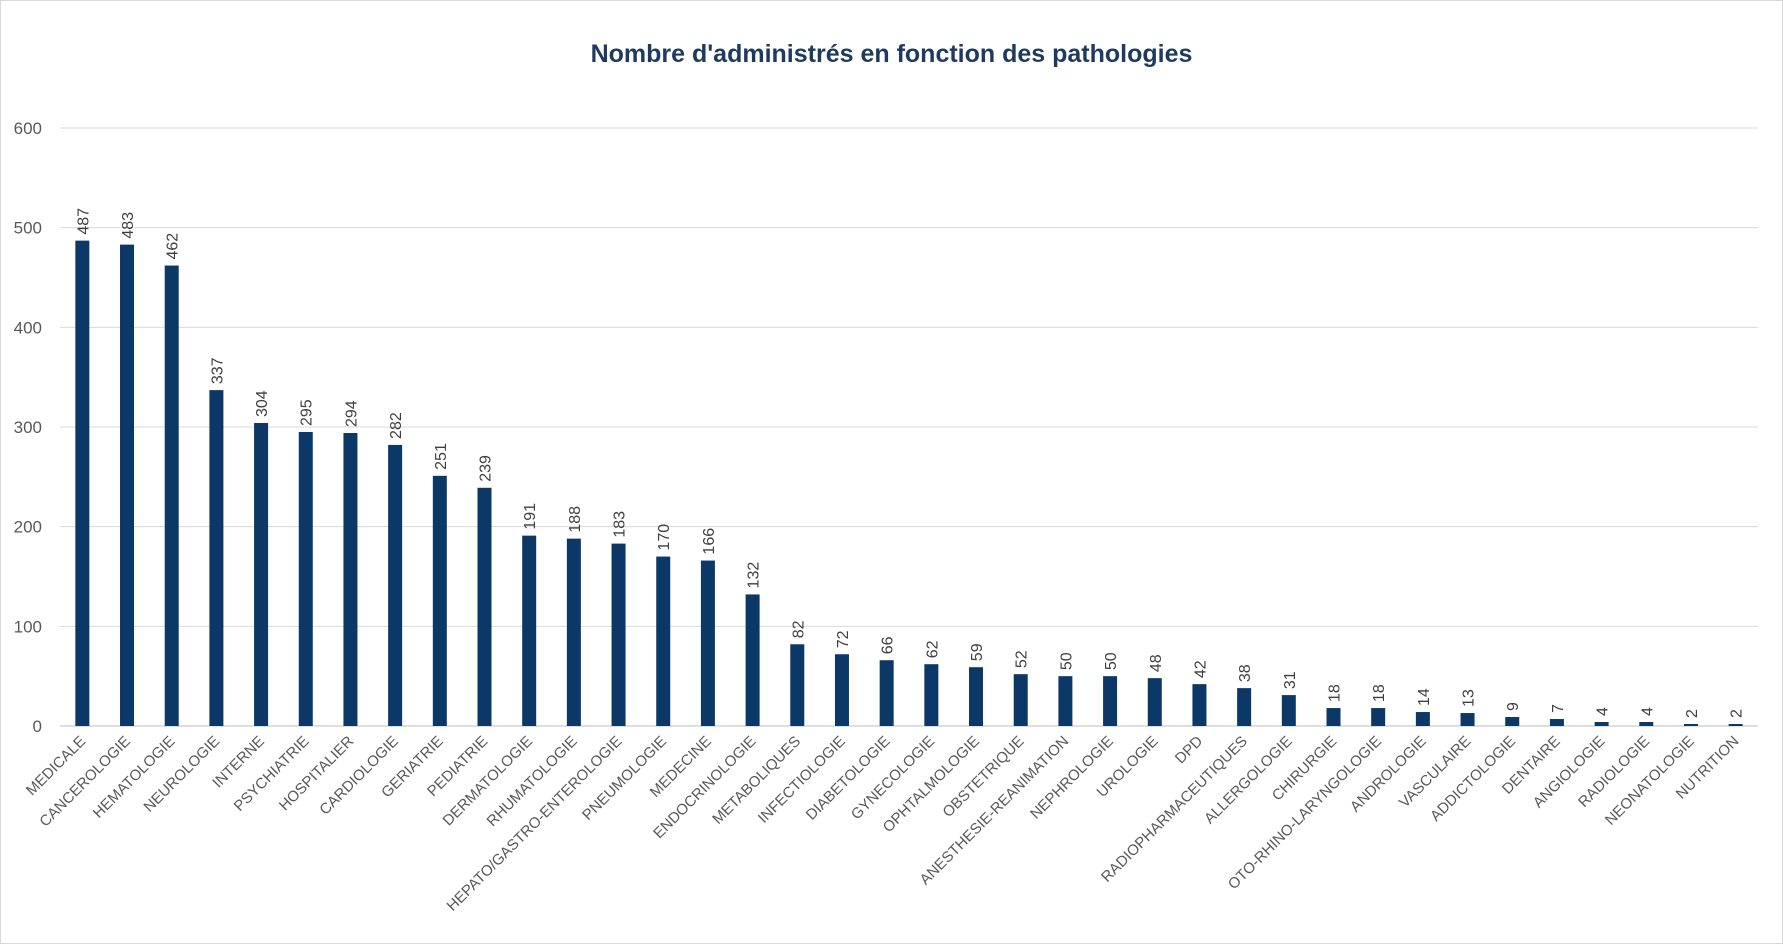  I want to click on data-label: 337, so click(217, 370).